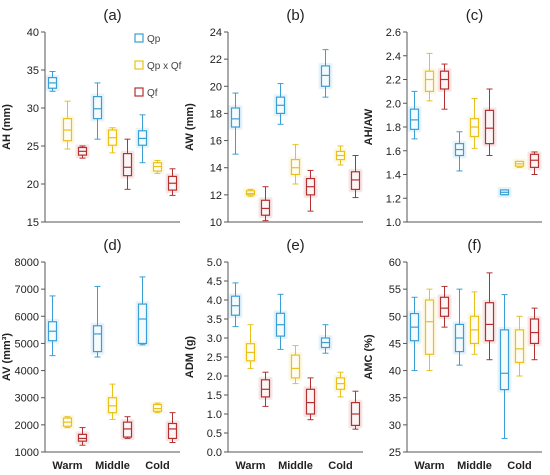  I want to click on y-axis-label: AMC (%), so click(369, 357).